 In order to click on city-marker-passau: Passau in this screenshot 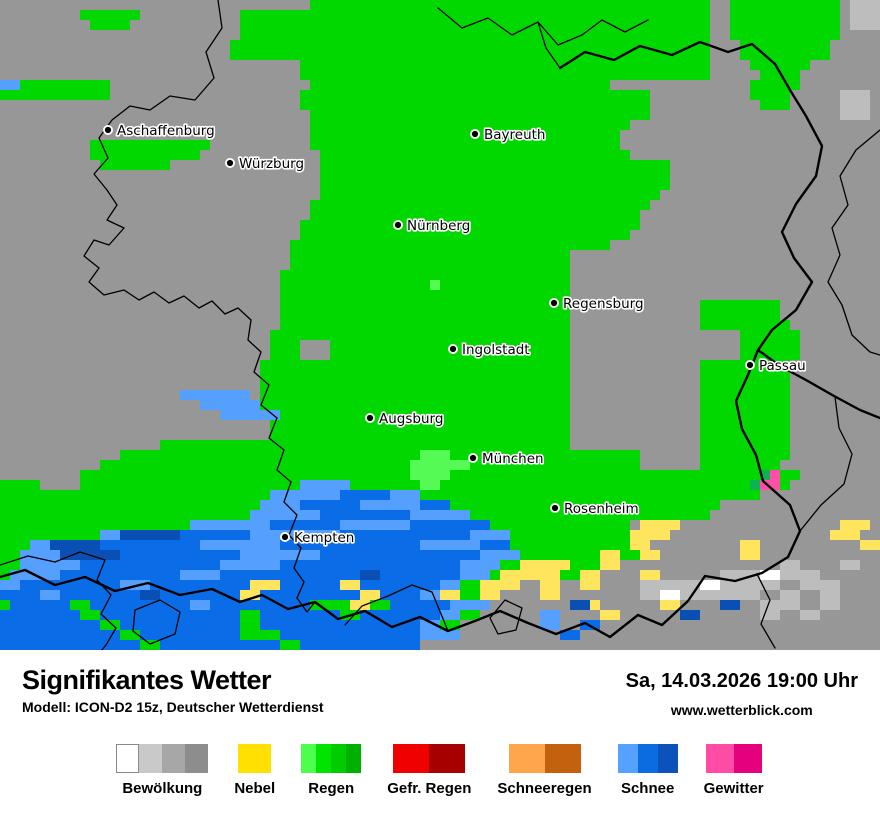, I will do `click(776, 366)`.